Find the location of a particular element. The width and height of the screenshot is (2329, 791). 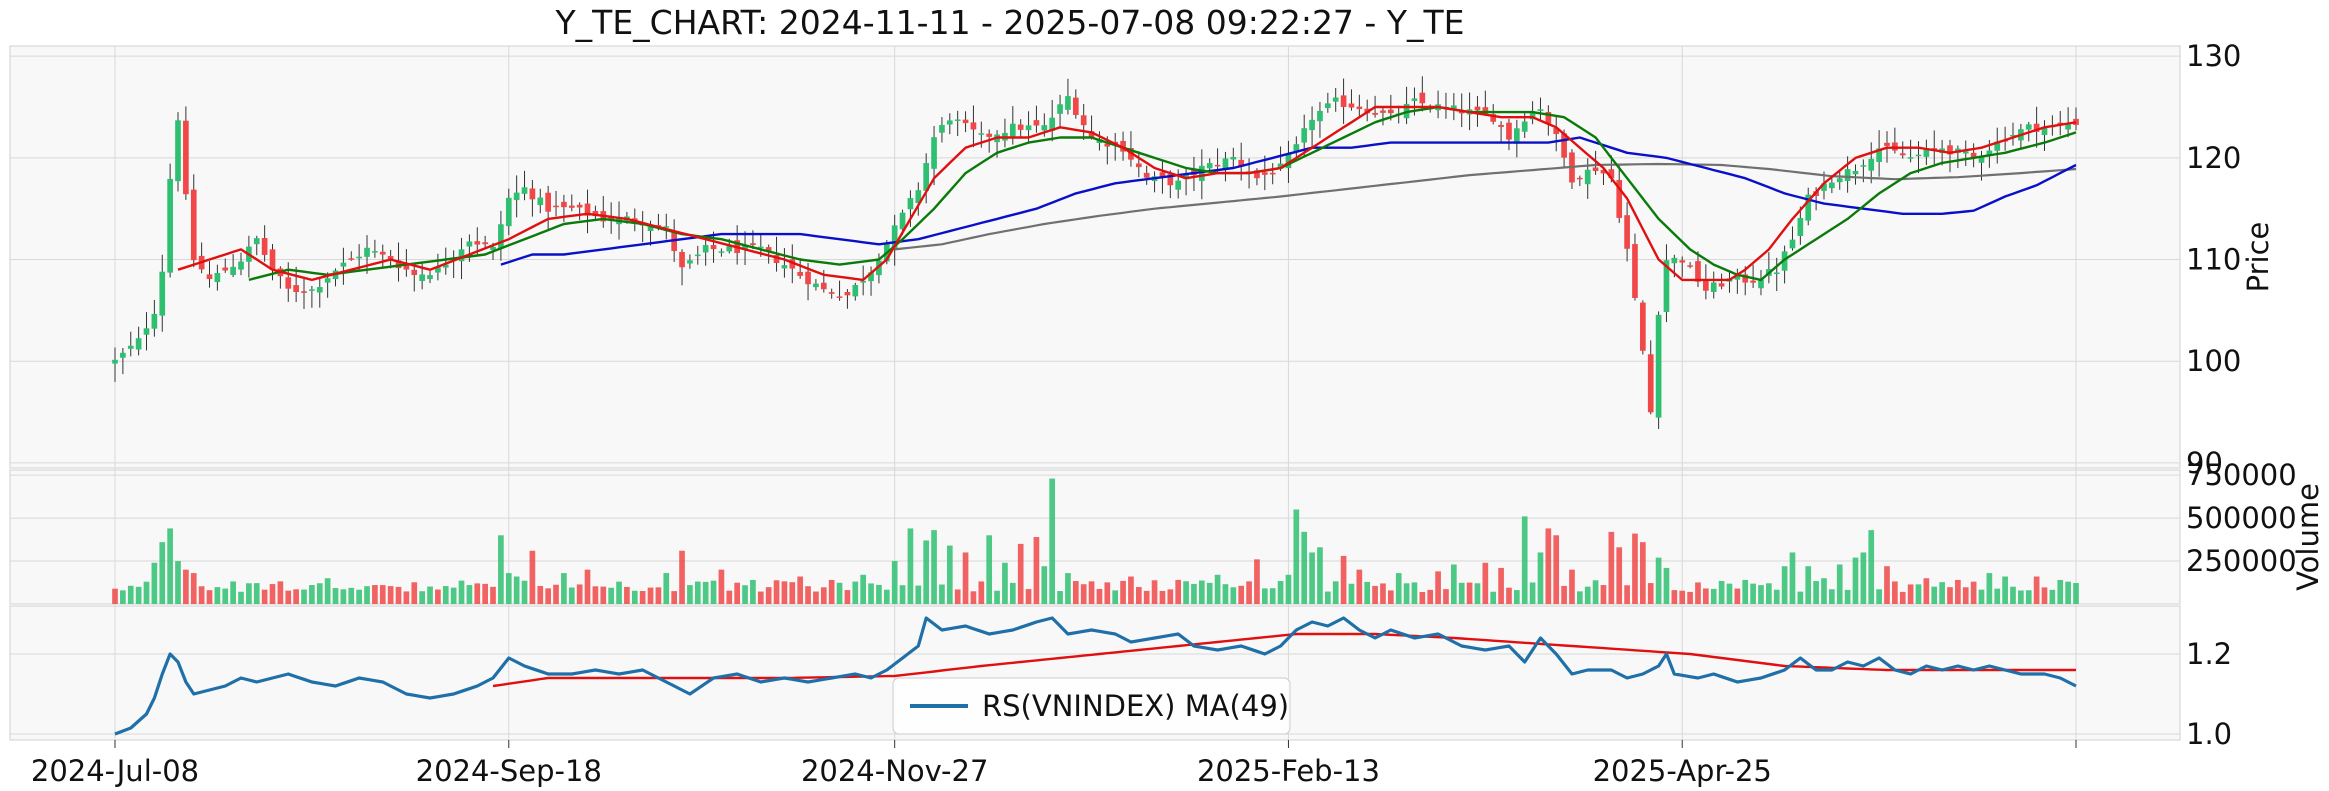

volume-tick-label: 750000 is located at coordinates (2241, 475).